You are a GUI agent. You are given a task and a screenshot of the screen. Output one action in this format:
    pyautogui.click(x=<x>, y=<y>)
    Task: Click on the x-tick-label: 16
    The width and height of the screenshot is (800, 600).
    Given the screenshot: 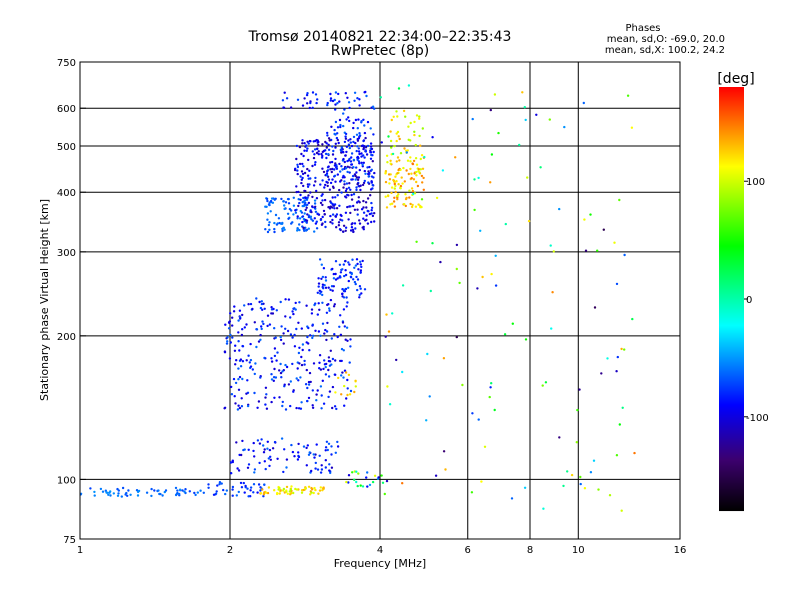 What is the action you would take?
    pyautogui.click(x=680, y=550)
    